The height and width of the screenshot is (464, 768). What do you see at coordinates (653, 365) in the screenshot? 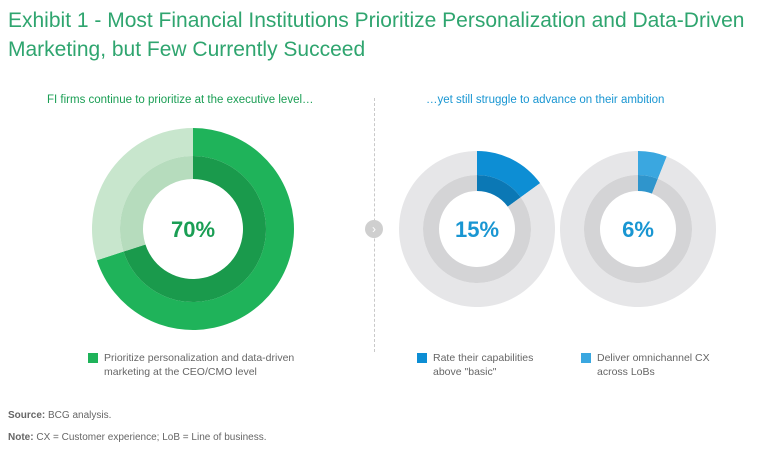
I see `legend-label: Deliver omnichannel CX across LoBs` at bounding box center [653, 365].